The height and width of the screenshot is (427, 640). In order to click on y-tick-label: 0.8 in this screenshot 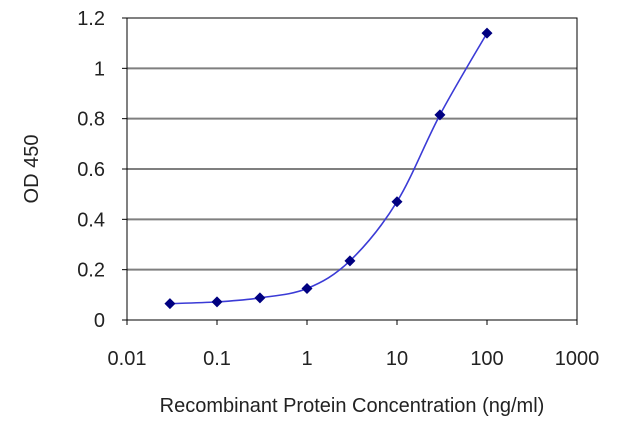, I will do `click(91, 120)`.